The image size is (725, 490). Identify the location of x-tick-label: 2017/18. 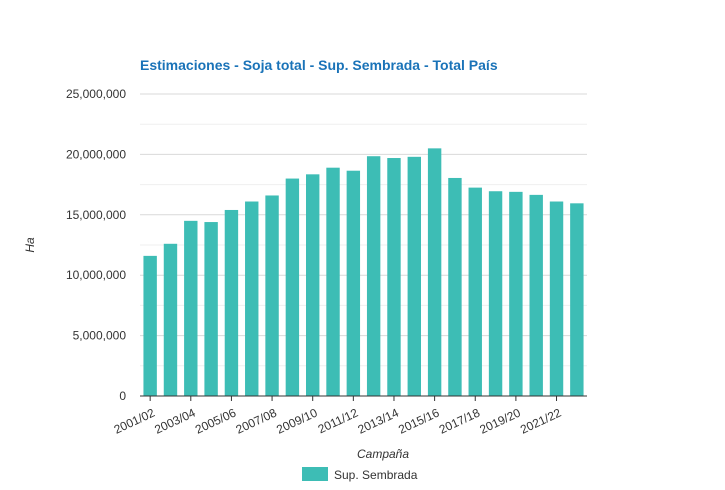
(460, 421).